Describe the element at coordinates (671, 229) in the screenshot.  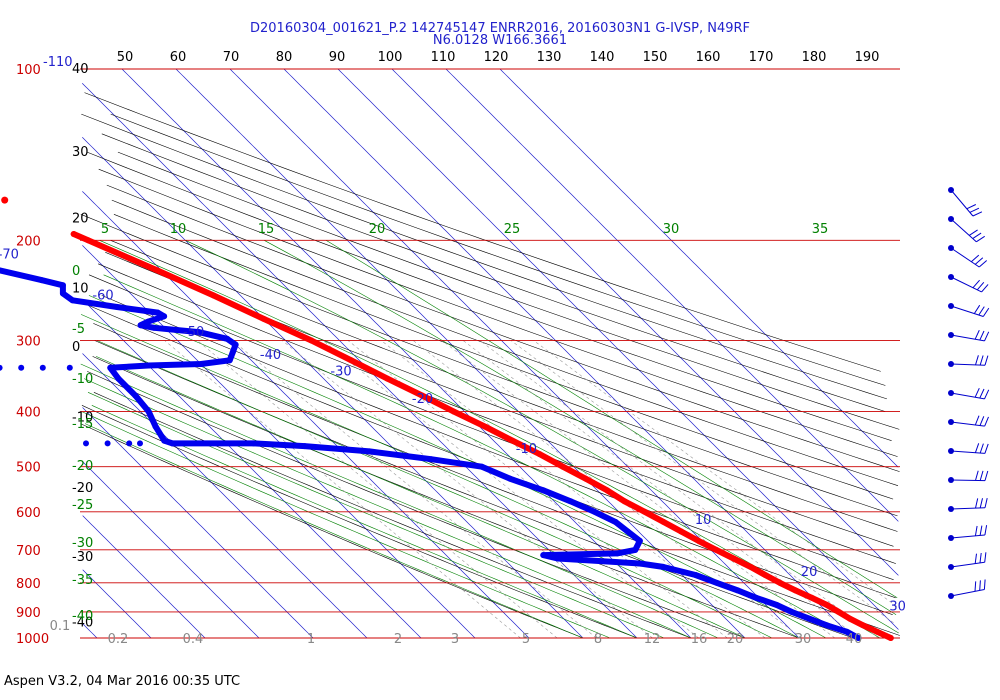
I see `moist-adiabat-label: 30` at that location.